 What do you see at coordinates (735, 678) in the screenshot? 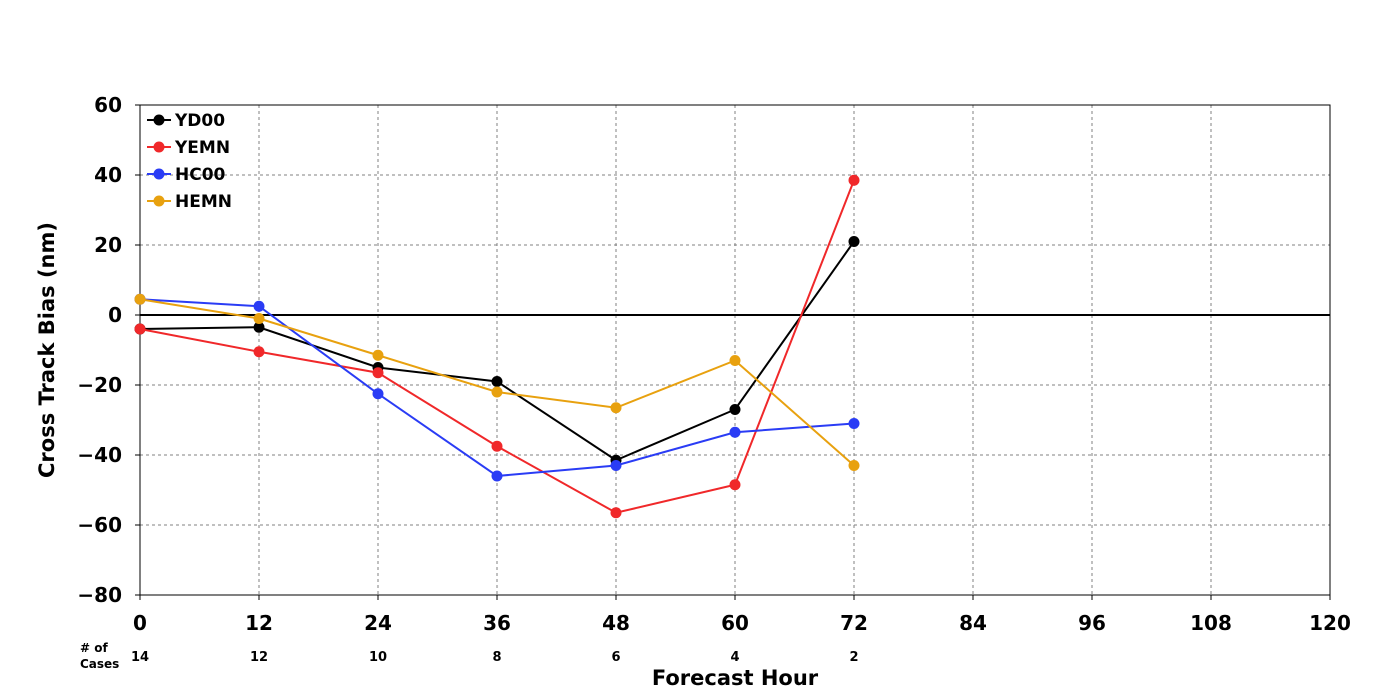
I see `x-axis-title: Forecast Hour` at bounding box center [735, 678].